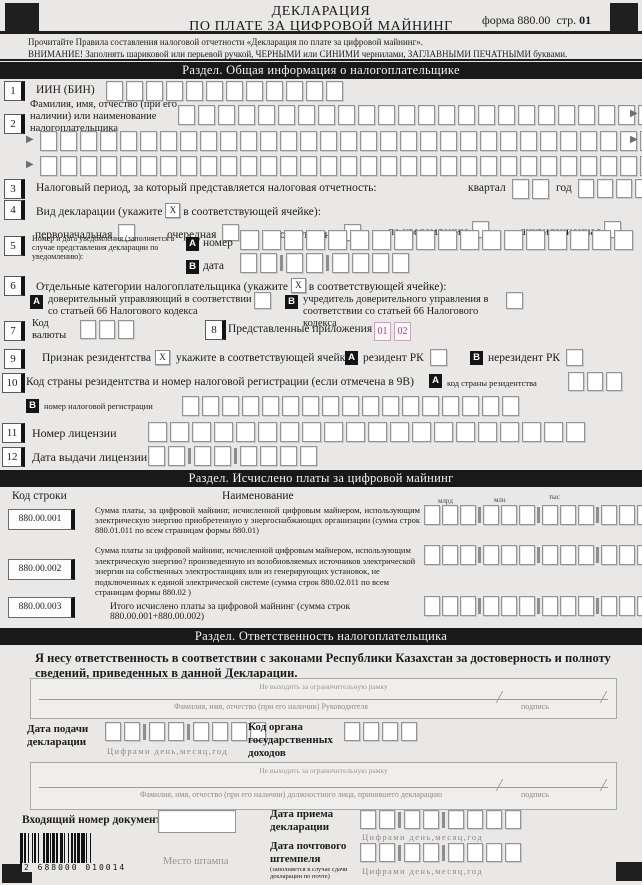  What do you see at coordinates (197, 821) in the screenshot?
I see `incoming-number-input` at bounding box center [197, 821].